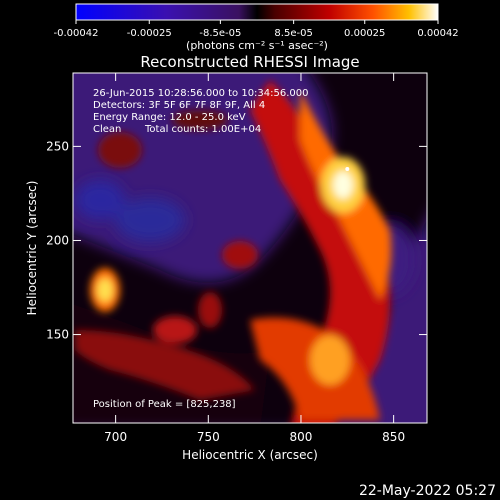 This screenshot has width=500, height=500. I want to click on peak-marker, so click(347, 168).